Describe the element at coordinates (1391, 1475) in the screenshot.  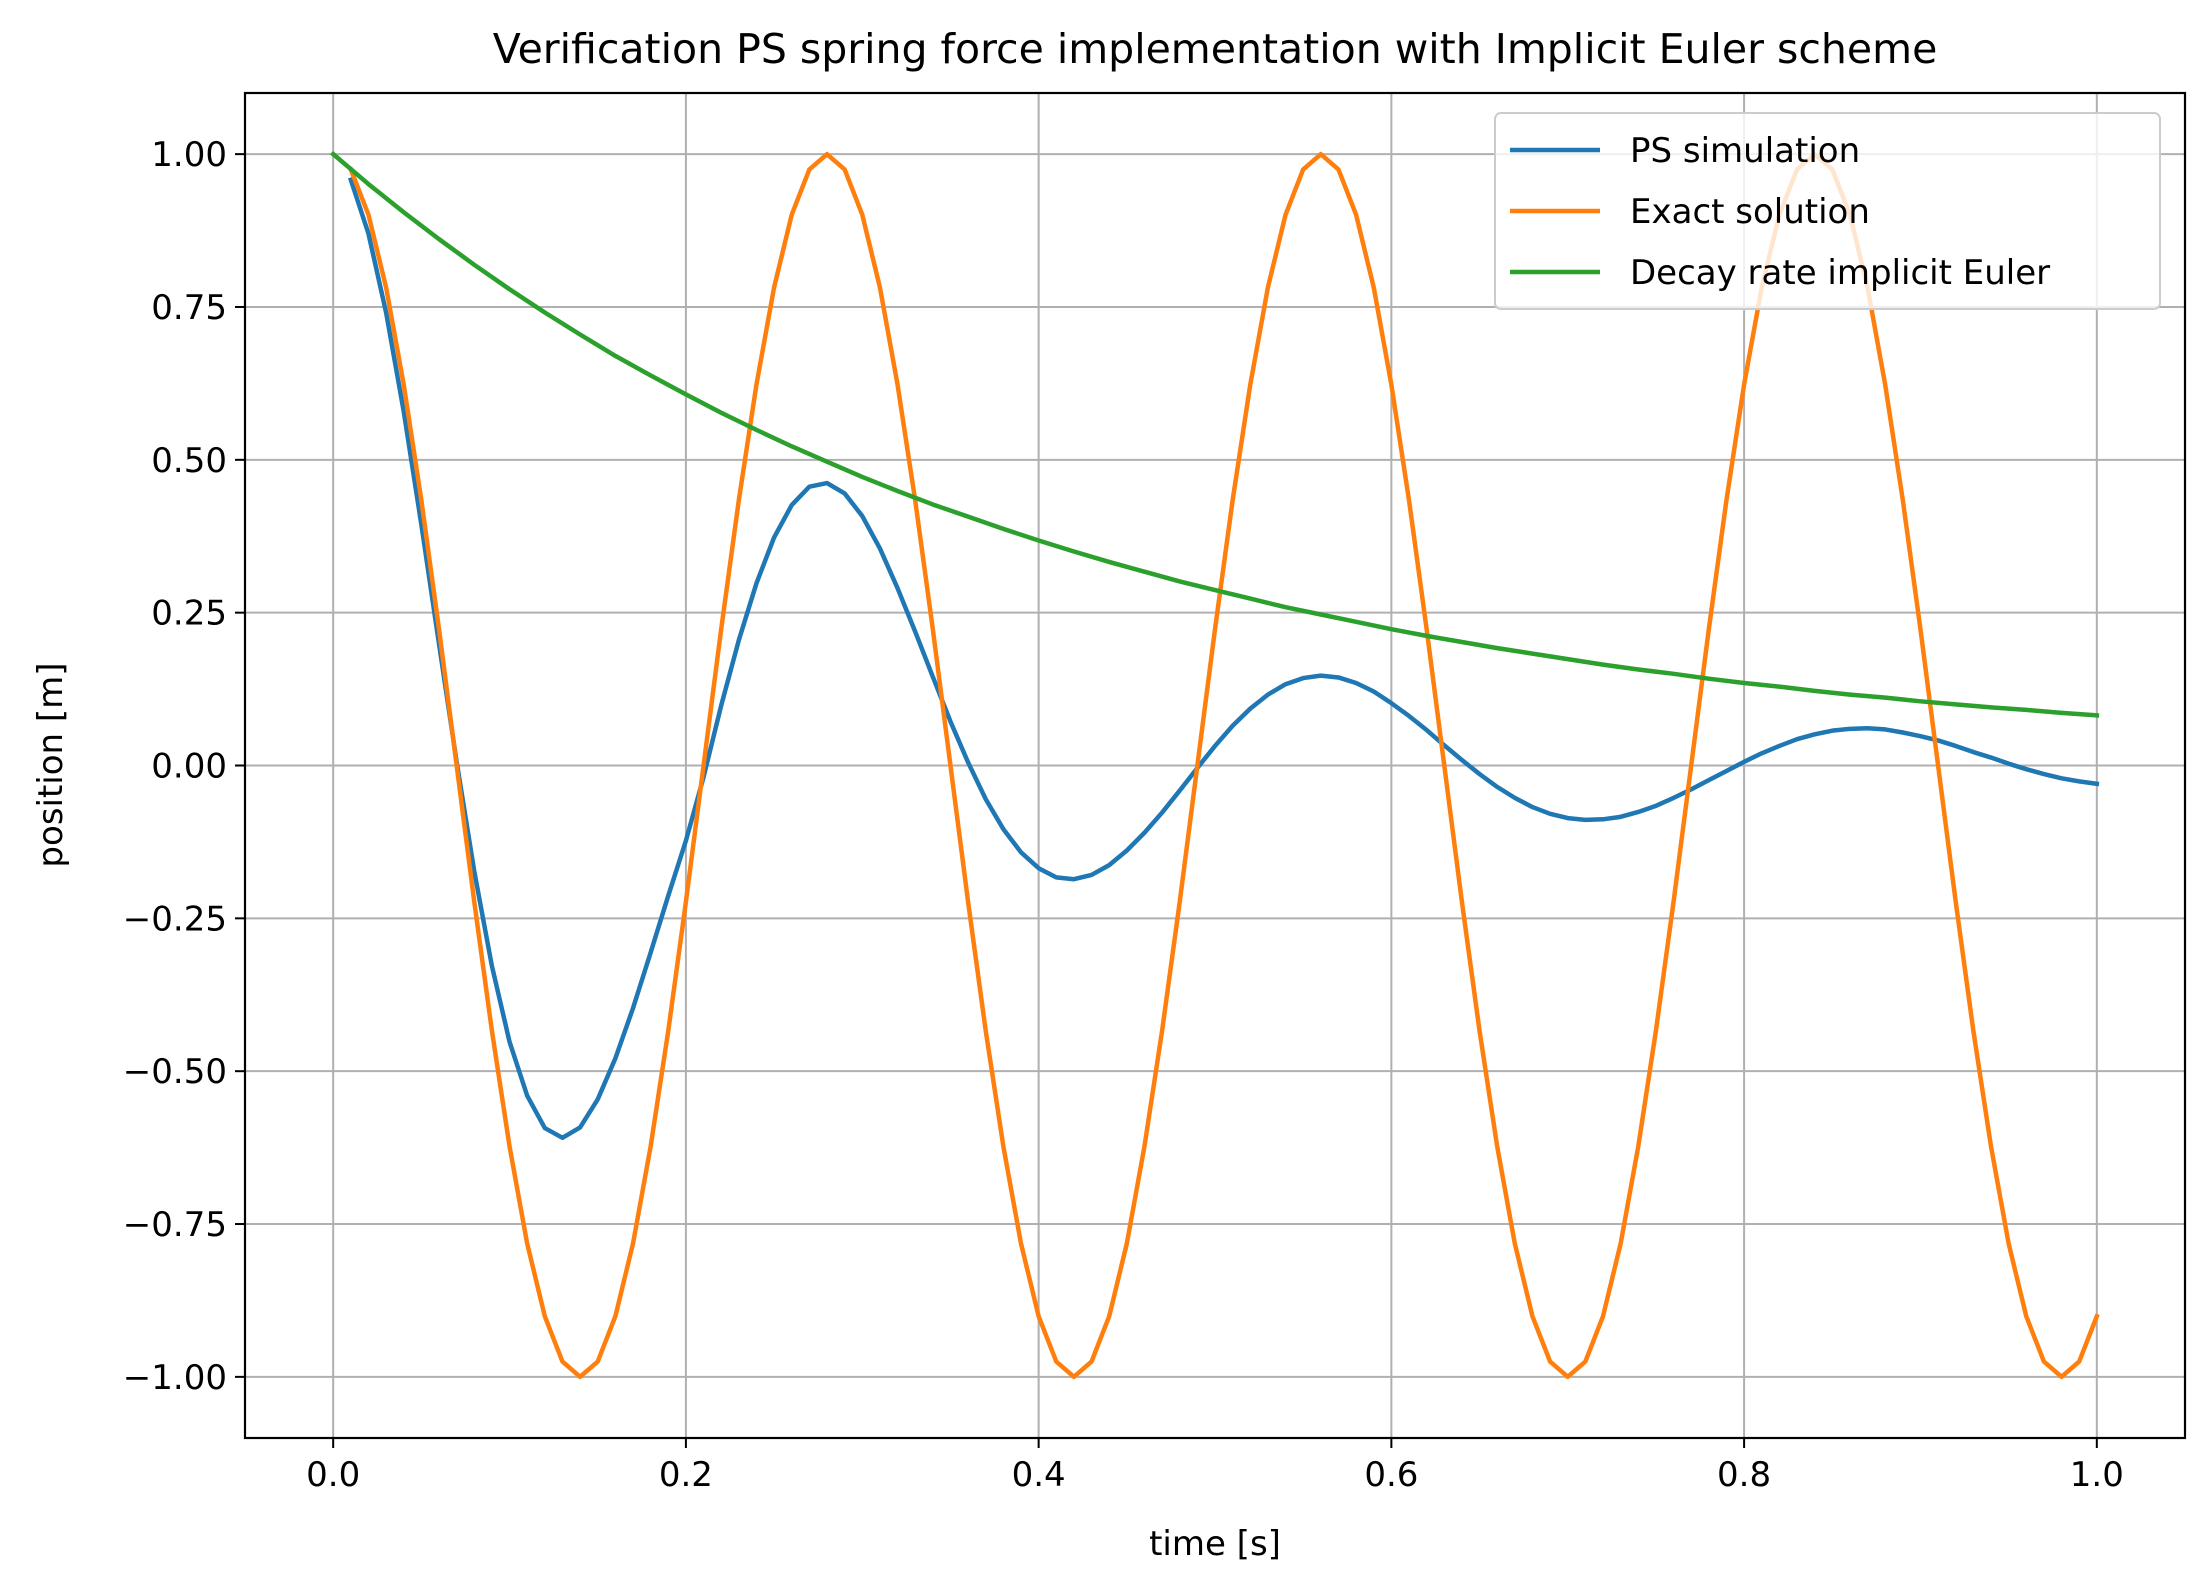
I see `x-tick-label: 0.6` at that location.